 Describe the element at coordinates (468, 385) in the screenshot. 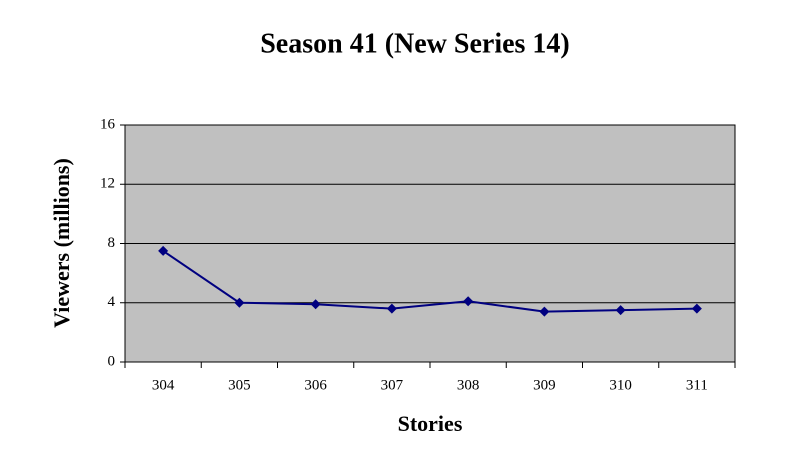

I see `x-tick-label: 308` at that location.